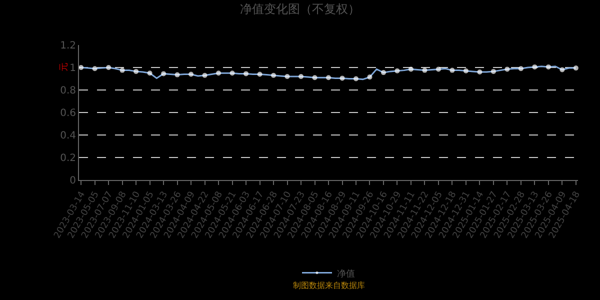  I want to click on chart-title: 净值变化图（不复权）, so click(300, 9).